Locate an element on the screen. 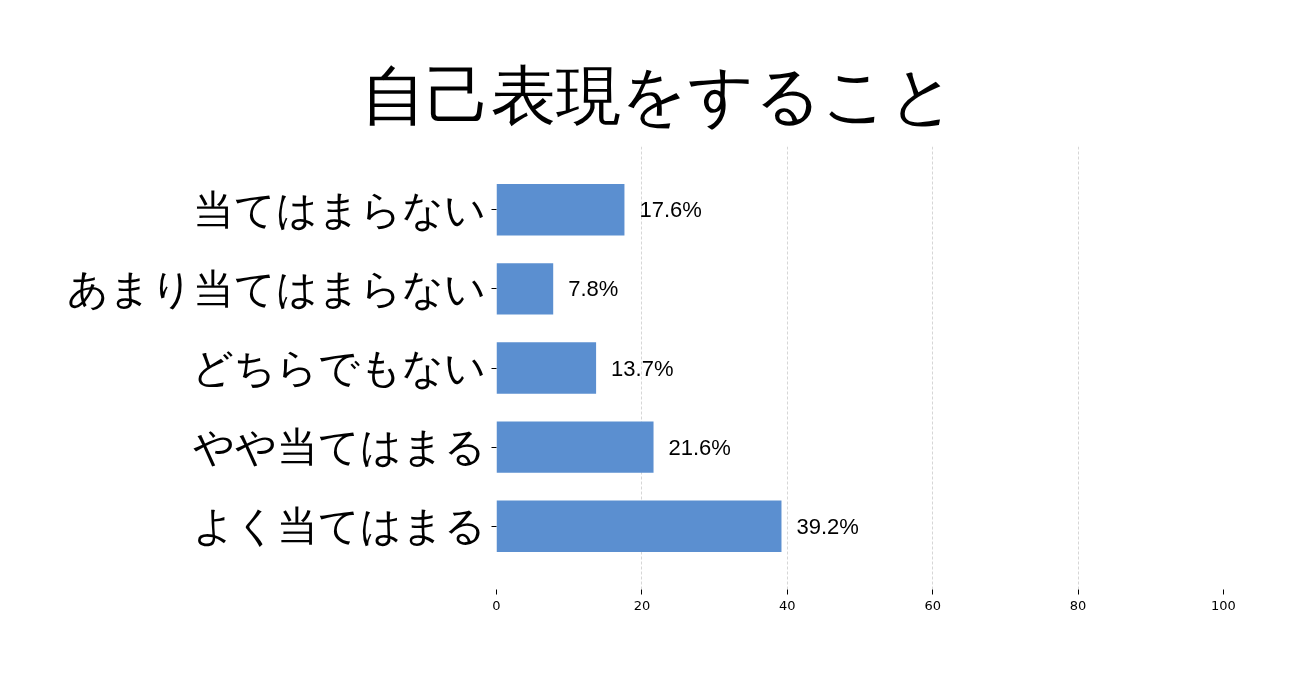 This screenshot has height=683, width=1306. data-label: 13.7% is located at coordinates (642, 368).